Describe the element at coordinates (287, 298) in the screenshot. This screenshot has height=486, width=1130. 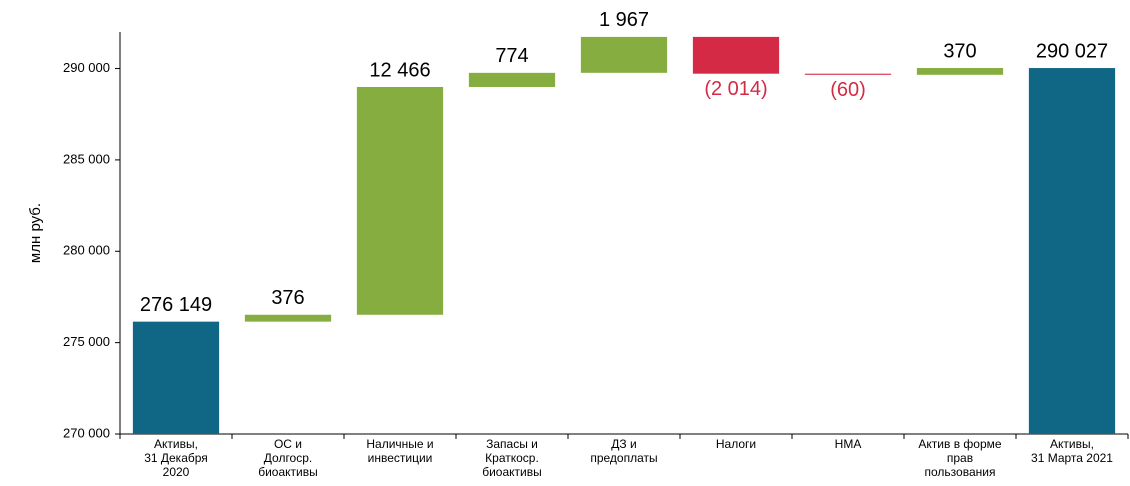
I see `value-label: 376` at that location.